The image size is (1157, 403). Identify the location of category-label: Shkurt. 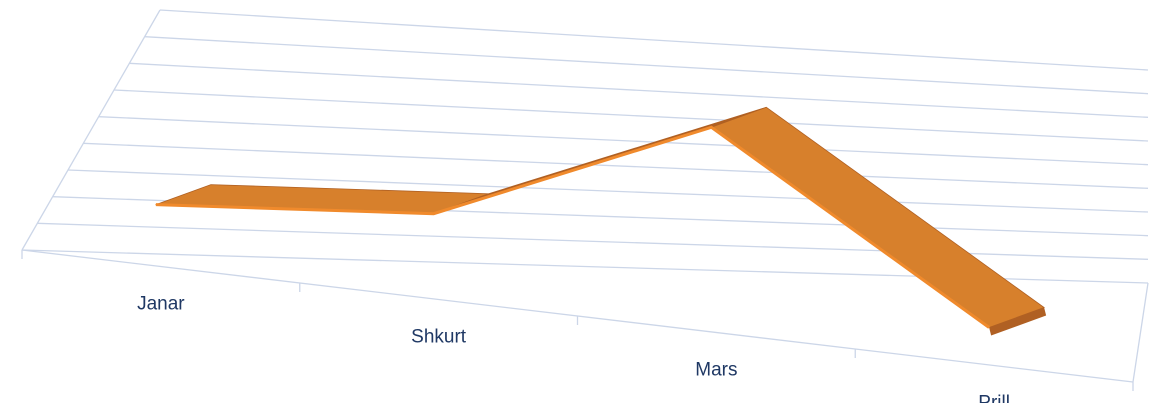
(439, 337).